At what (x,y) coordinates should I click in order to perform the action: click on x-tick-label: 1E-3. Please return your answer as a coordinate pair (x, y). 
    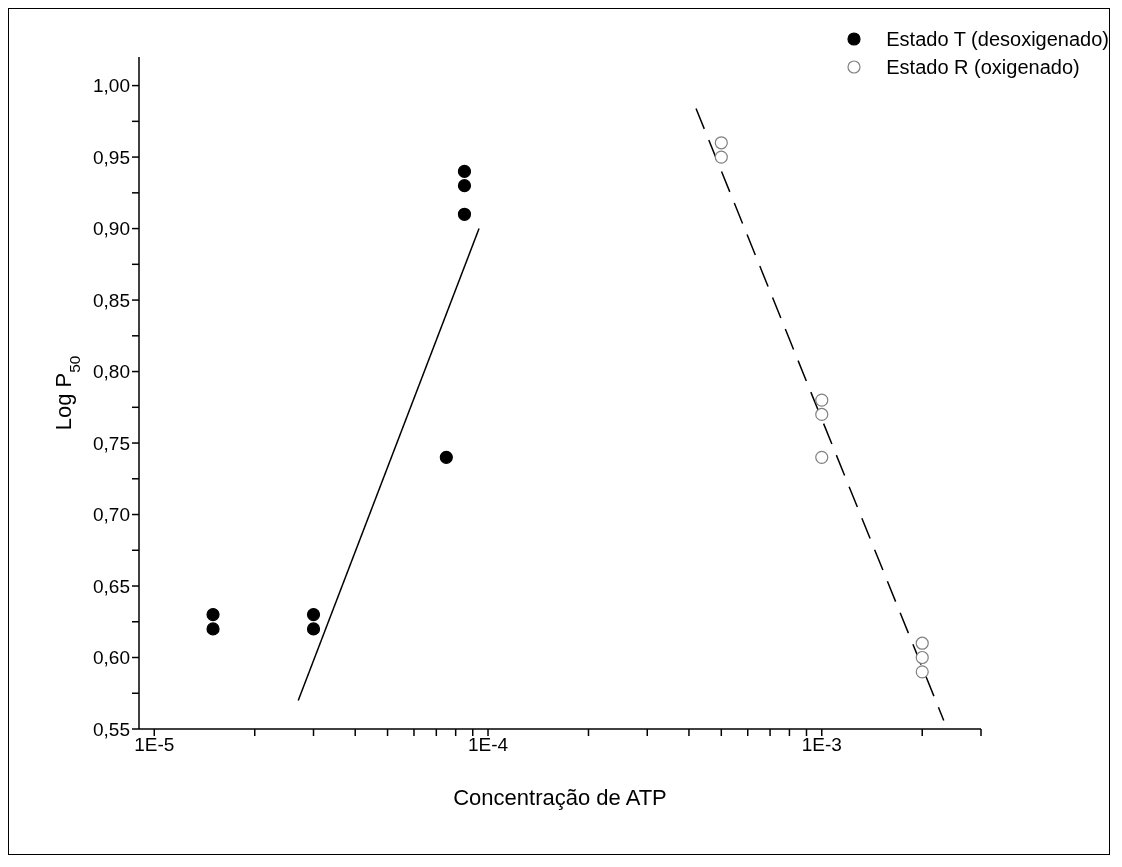
    Looking at the image, I should click on (821, 745).